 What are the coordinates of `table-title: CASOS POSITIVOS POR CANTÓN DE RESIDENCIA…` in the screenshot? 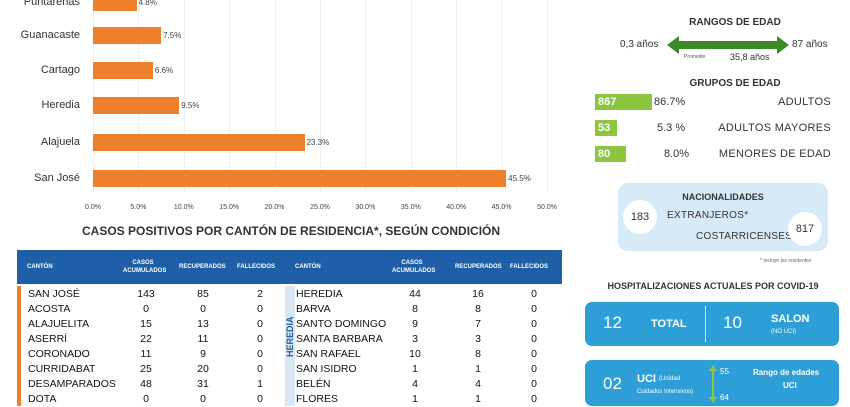 It's located at (291, 231).